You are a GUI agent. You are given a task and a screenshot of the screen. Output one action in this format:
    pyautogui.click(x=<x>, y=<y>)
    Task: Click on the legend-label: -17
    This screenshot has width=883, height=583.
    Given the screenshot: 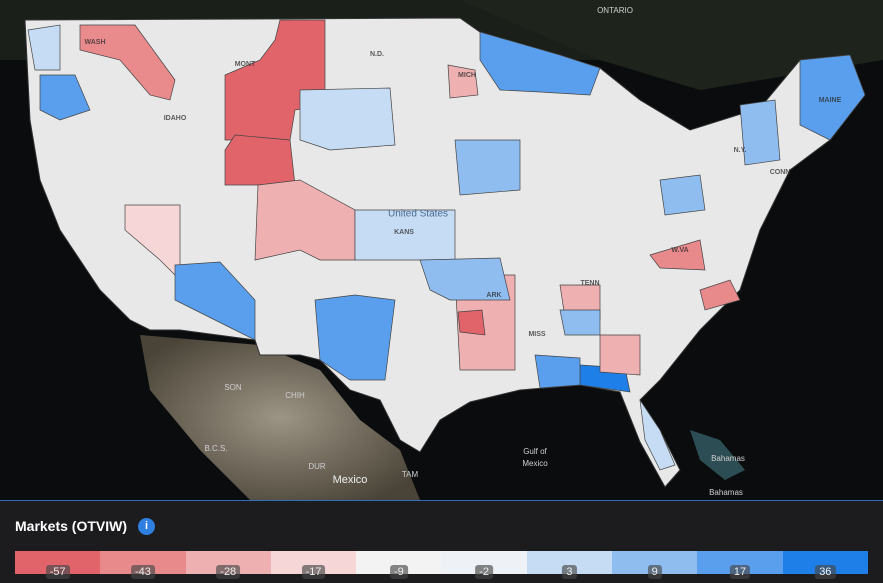 What is the action you would take?
    pyautogui.click(x=313, y=572)
    